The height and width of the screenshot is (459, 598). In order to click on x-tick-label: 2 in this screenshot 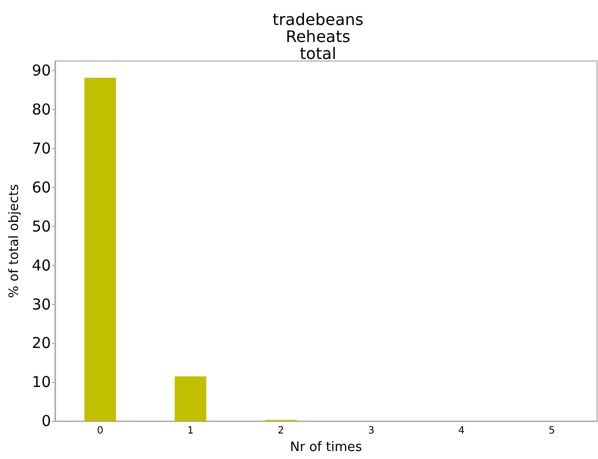, I will do `click(281, 431)`.